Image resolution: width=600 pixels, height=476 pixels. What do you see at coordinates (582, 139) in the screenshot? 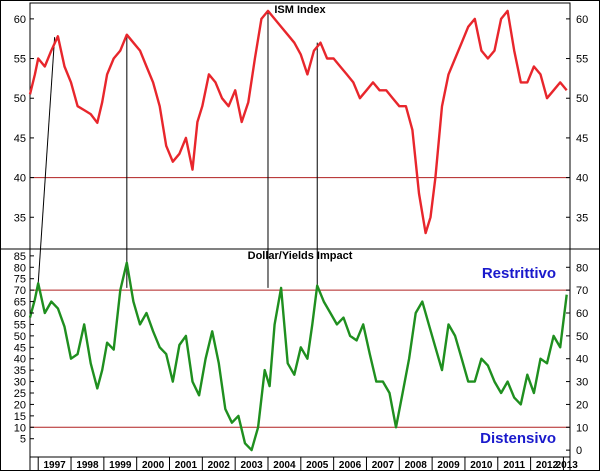
I see `ism-right-tick-label: 45` at bounding box center [582, 139].